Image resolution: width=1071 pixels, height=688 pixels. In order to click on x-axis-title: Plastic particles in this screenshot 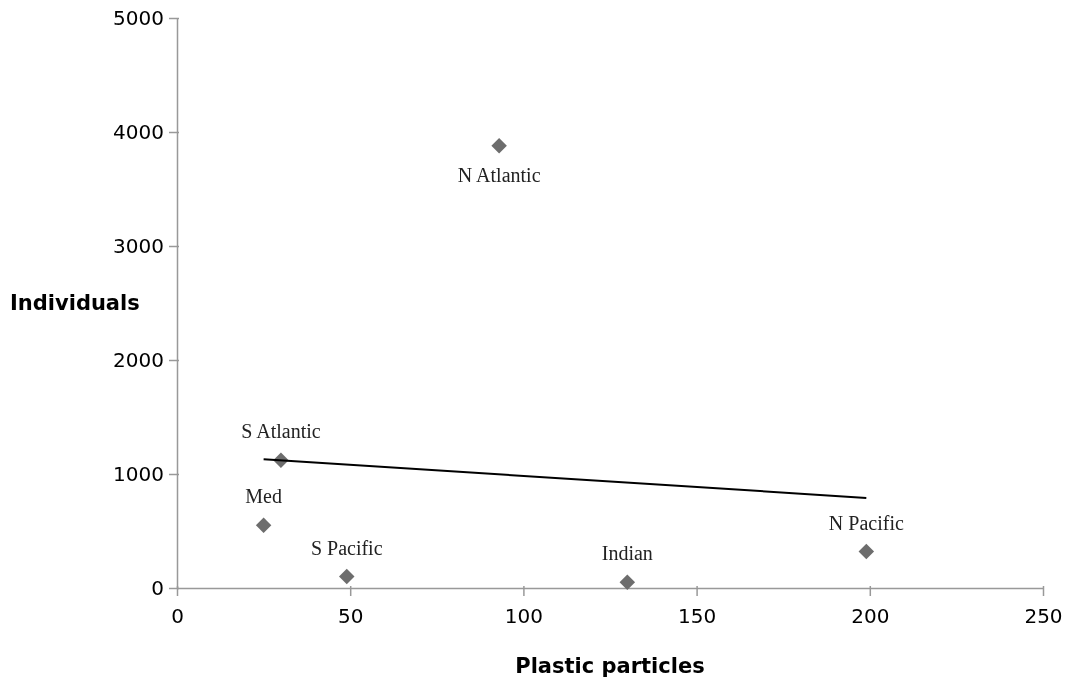, I will do `click(610, 666)`.